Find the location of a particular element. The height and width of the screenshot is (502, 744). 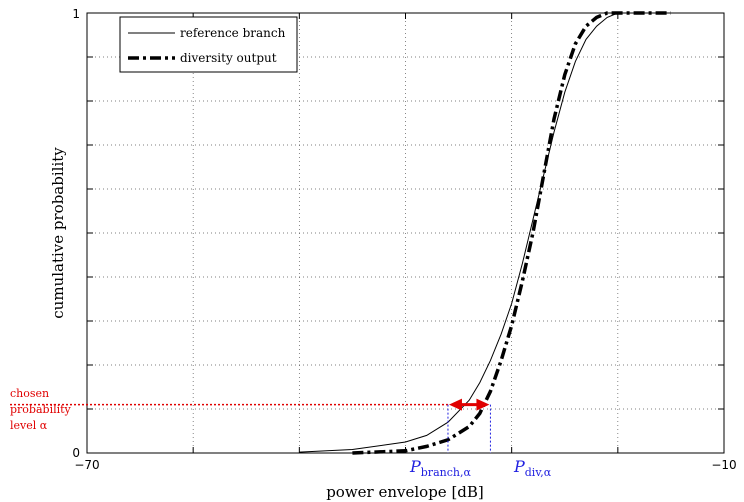

arrow-head-left-icon is located at coordinates (455, 404).